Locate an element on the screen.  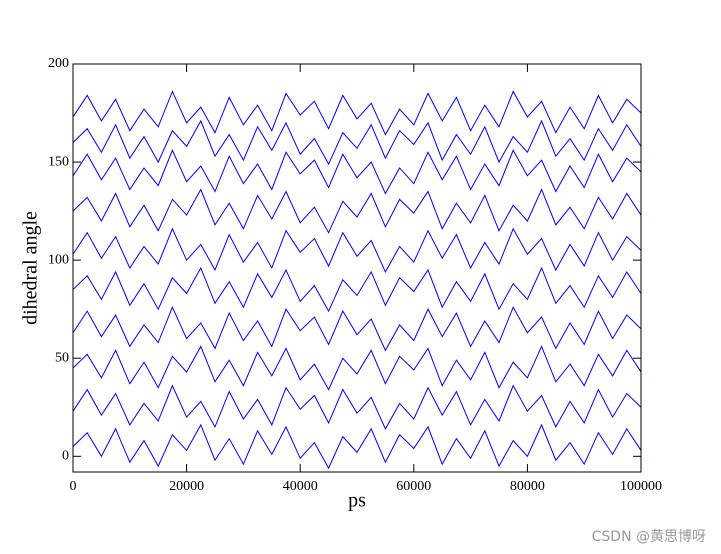
x-tick-label: 40000 is located at coordinates (300, 486).